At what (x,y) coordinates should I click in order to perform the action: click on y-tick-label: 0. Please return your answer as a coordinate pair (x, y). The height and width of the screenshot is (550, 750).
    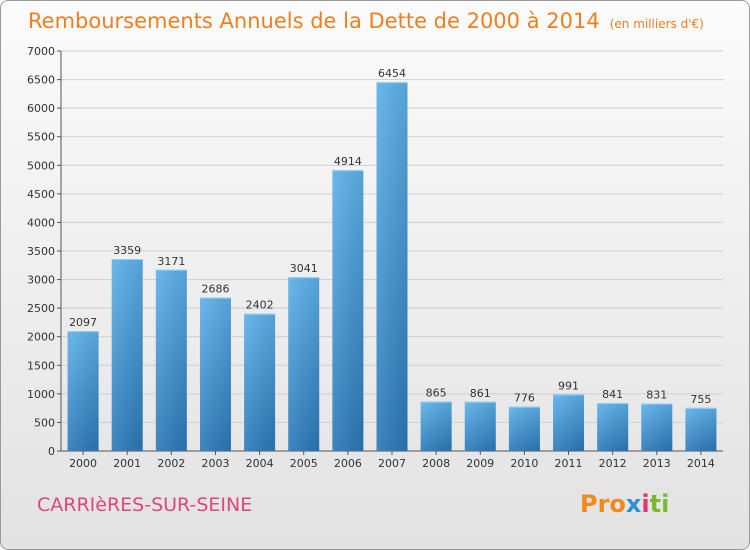
    Looking at the image, I should click on (51, 451).